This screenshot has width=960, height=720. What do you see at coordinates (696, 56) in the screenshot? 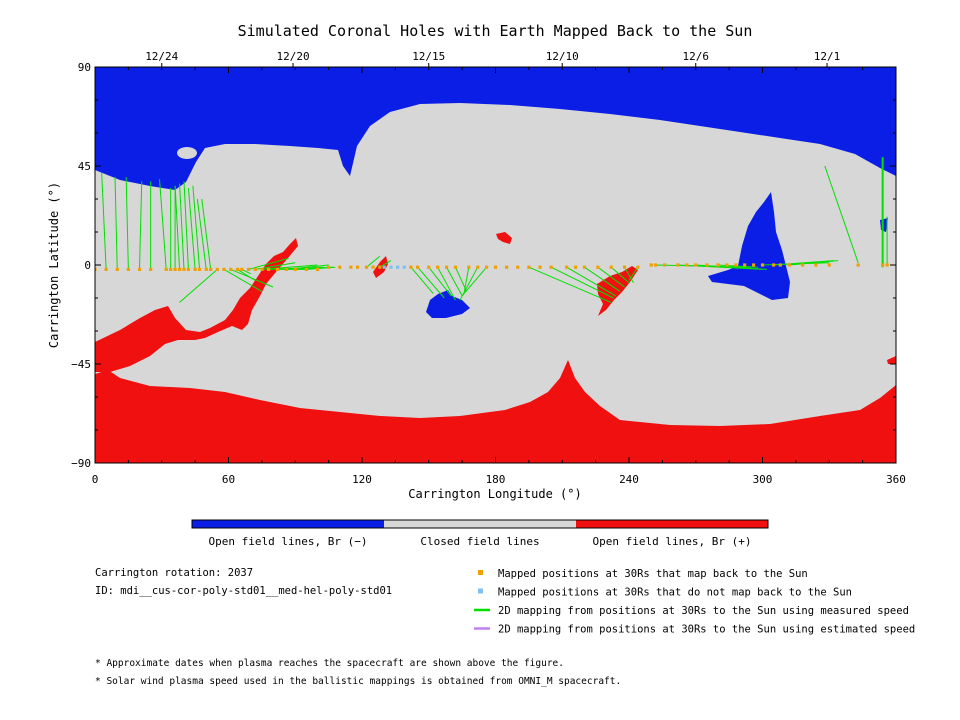
I see `date-tick-label: 12/6` at bounding box center [696, 56].